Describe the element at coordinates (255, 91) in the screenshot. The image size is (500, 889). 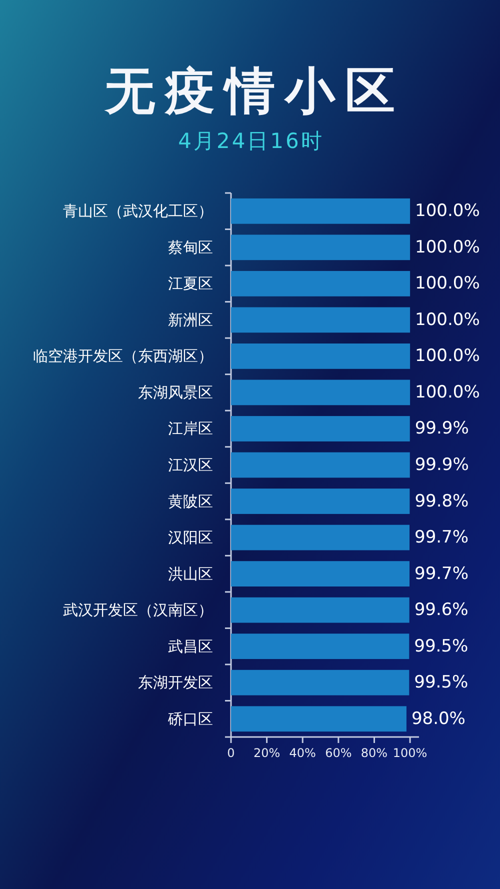
I see `title: 无疫情小区` at that location.